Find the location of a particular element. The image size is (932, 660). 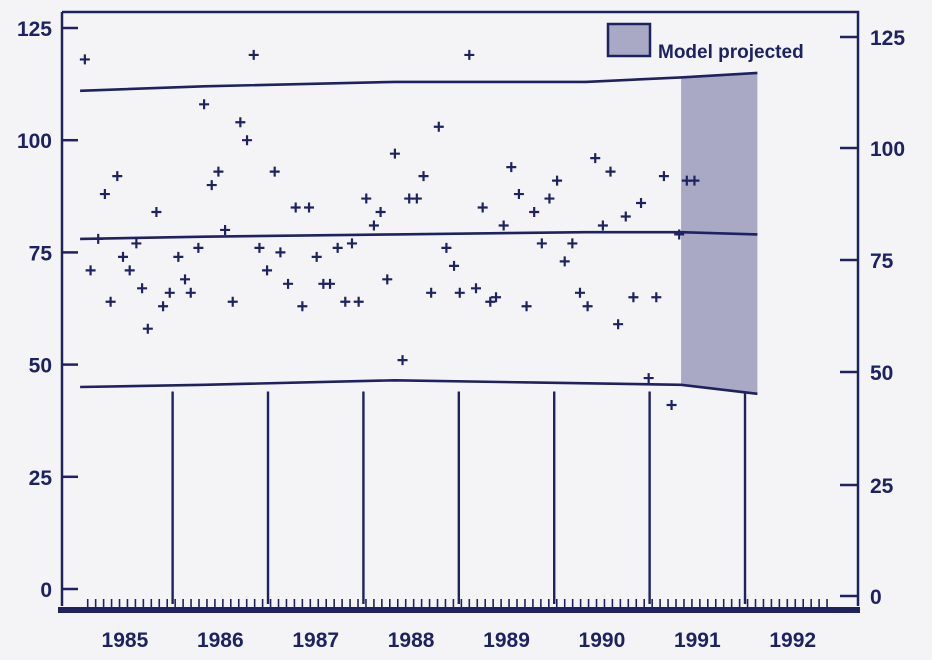

x-tick-label: 1987 is located at coordinates (315, 640).